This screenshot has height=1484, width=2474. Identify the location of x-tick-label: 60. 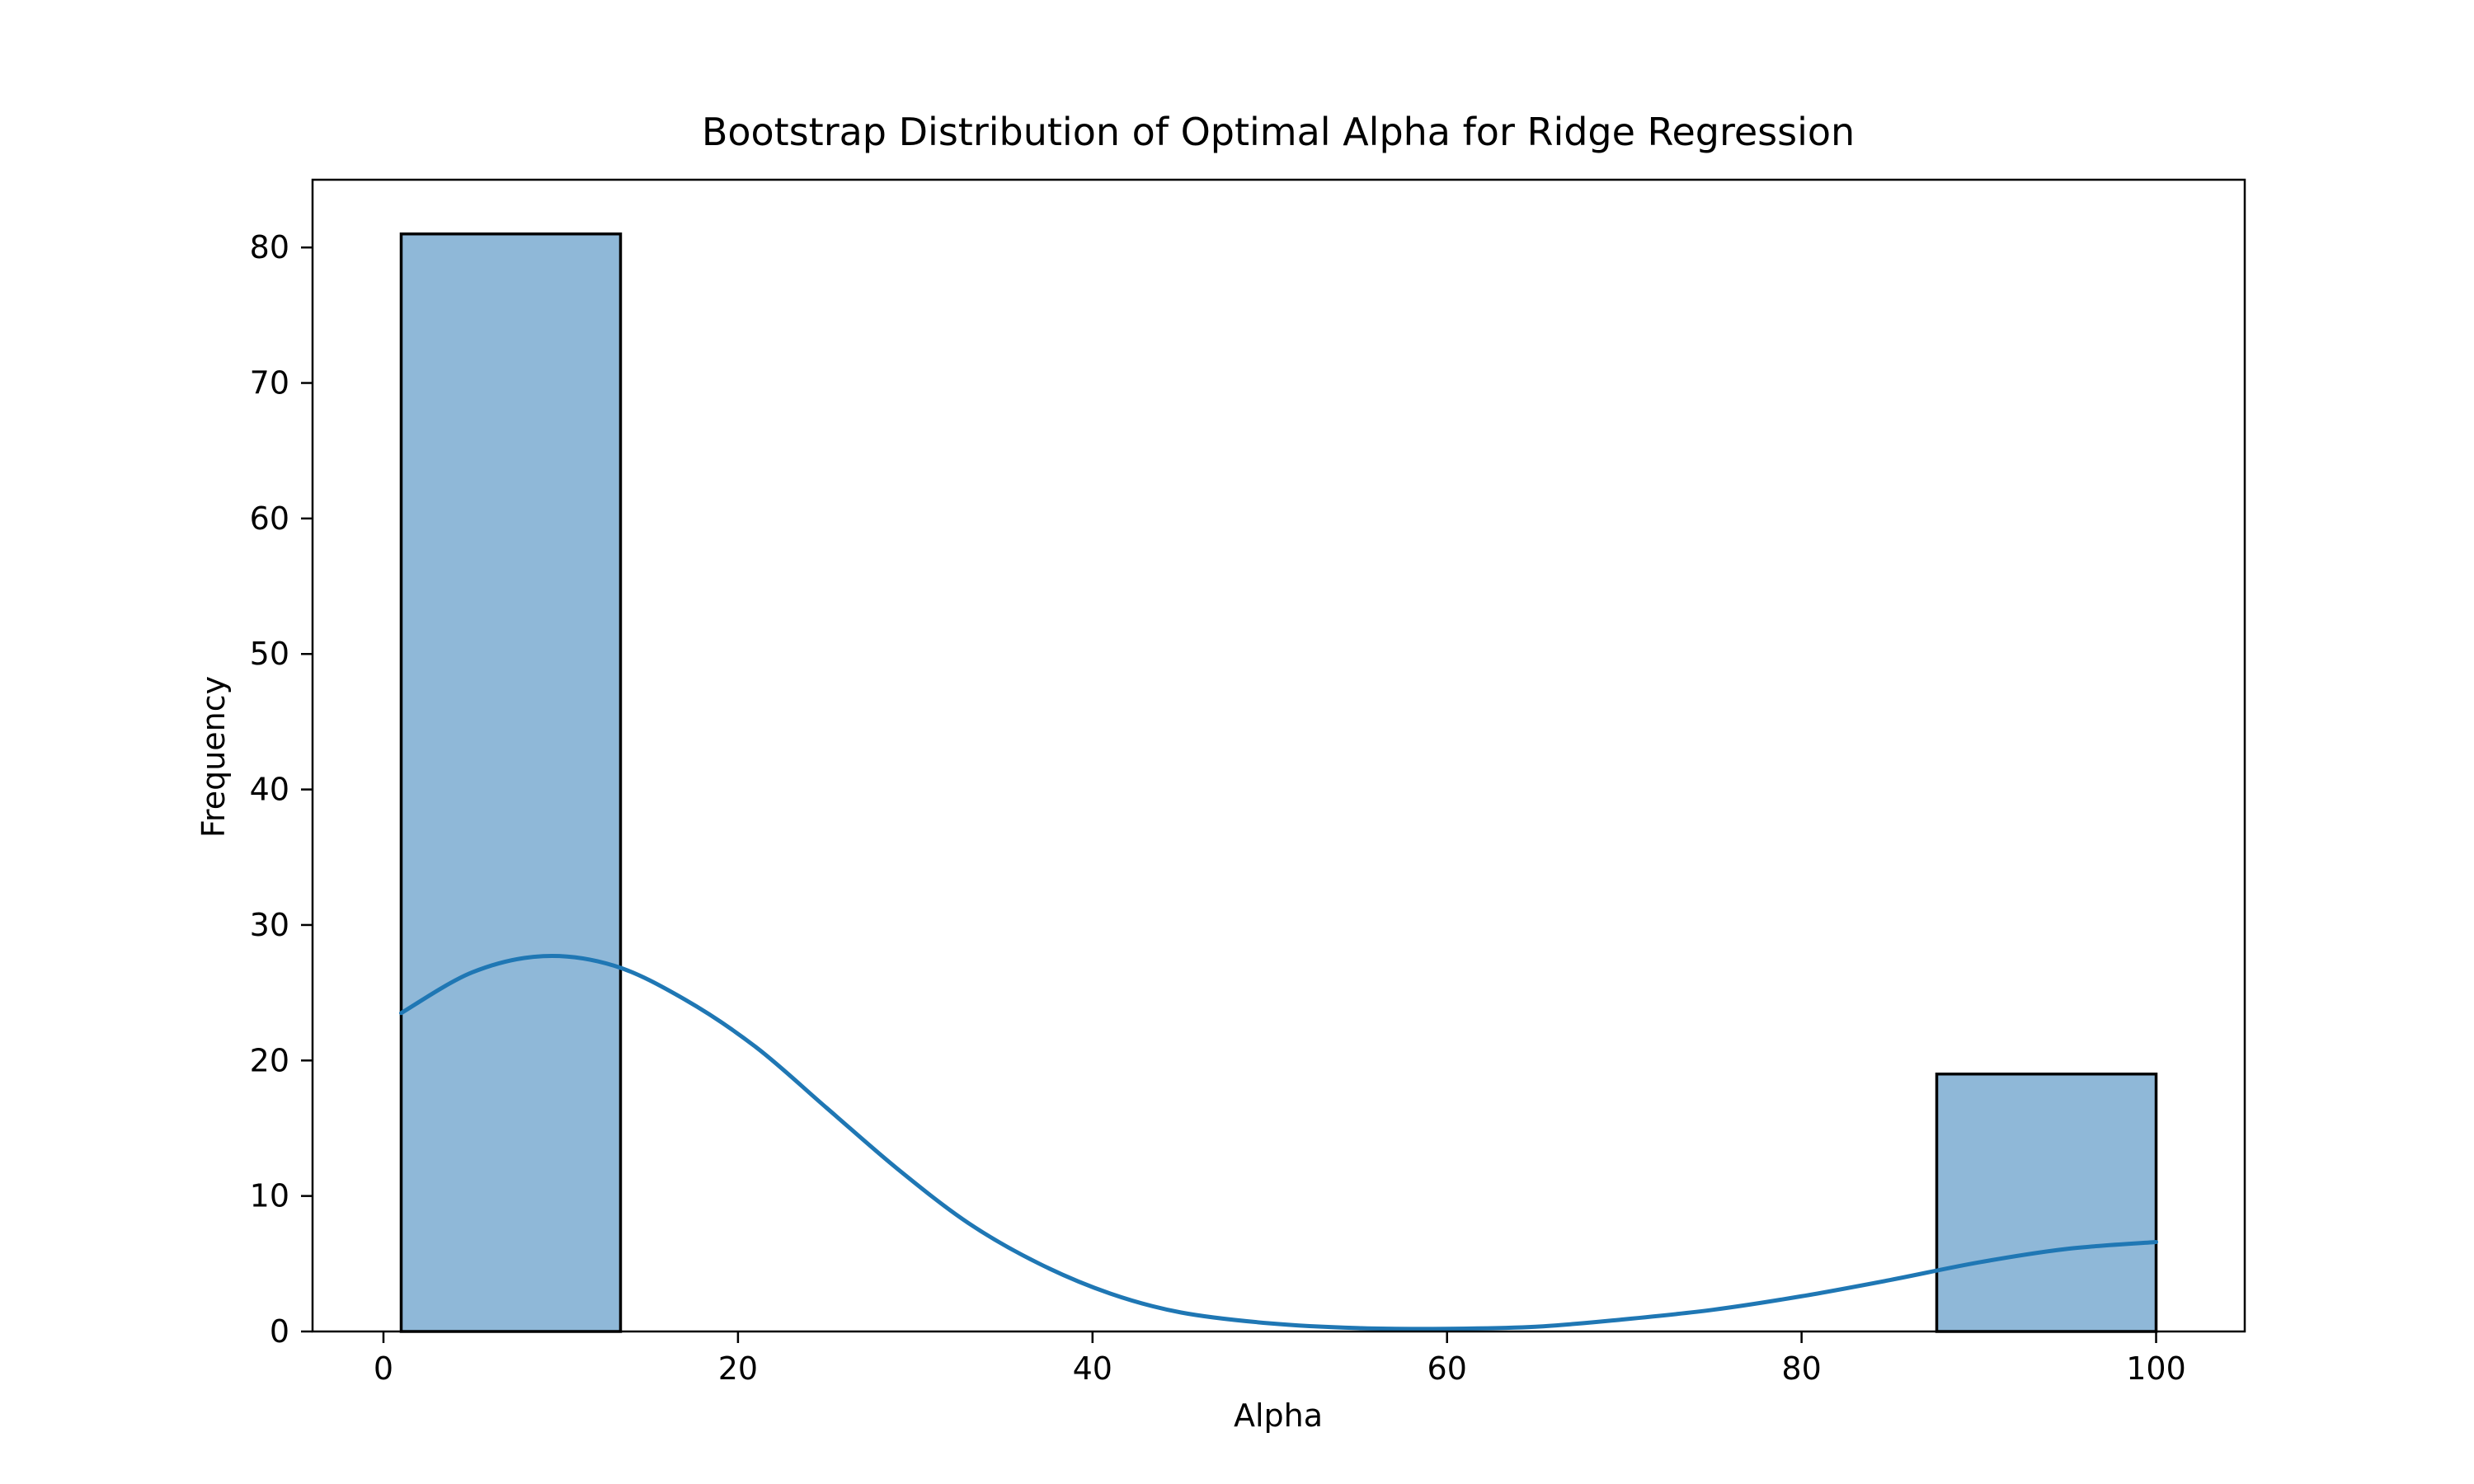
(1447, 1368).